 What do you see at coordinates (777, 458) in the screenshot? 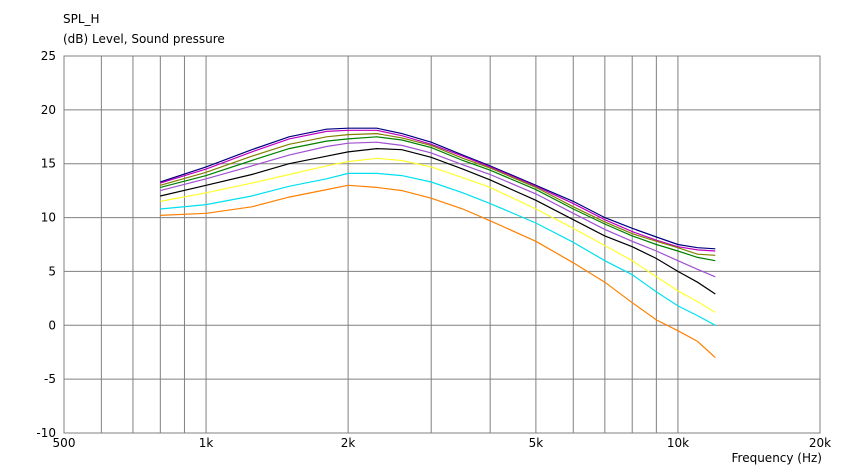
I see `x-axis-label: Frequency (Hz)` at bounding box center [777, 458].